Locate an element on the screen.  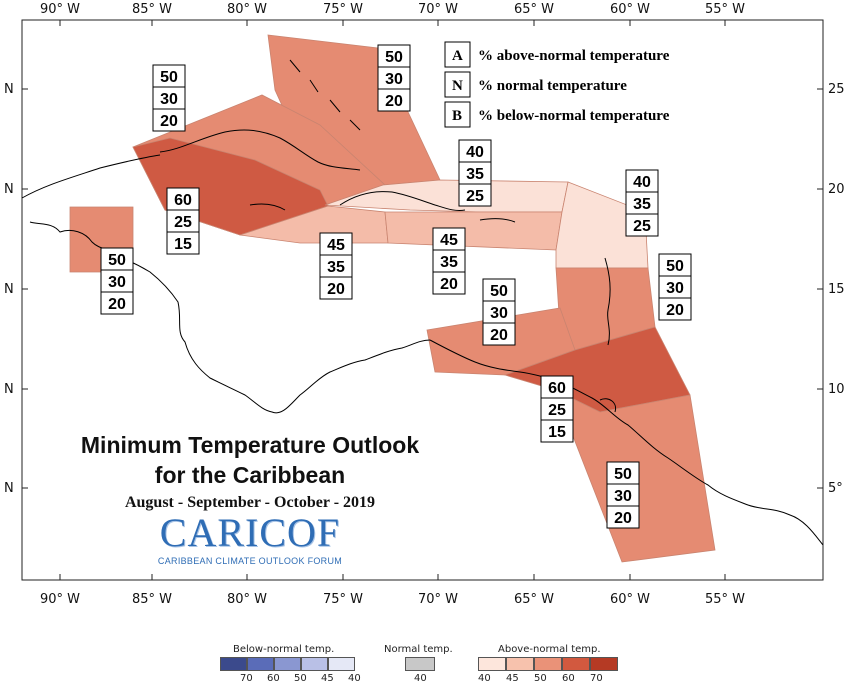
lon-tick-bottom: 60° W is located at coordinates (630, 599).